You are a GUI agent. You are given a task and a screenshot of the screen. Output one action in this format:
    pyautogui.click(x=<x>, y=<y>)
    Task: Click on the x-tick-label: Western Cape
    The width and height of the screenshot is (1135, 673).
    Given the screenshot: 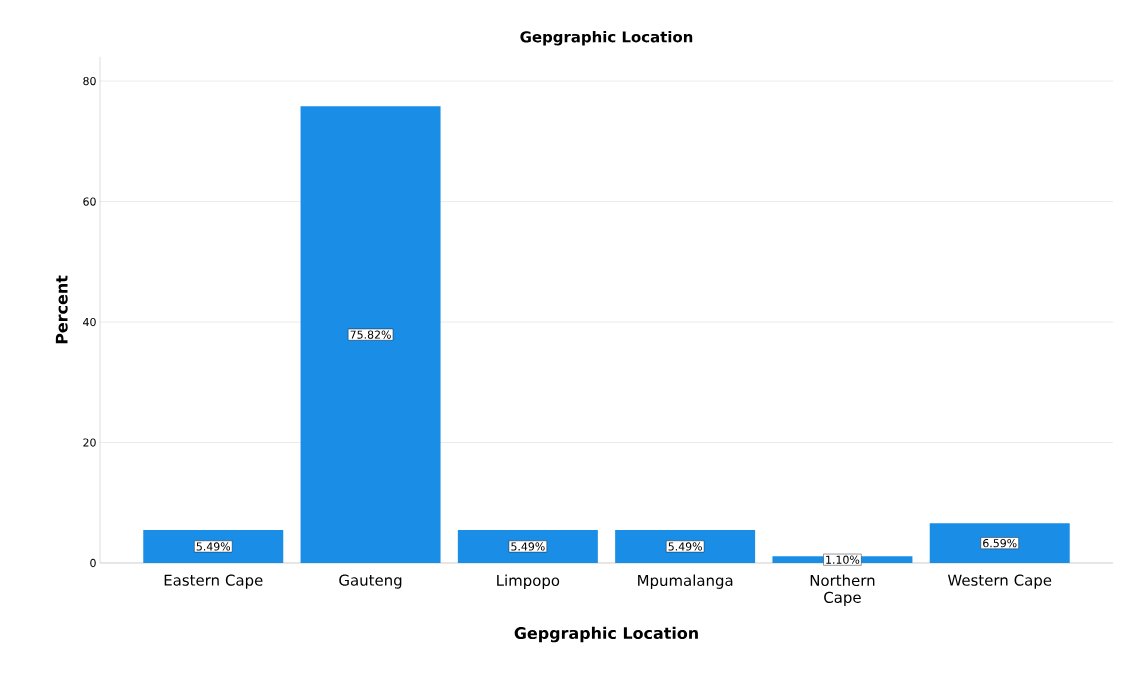 What is the action you would take?
    pyautogui.click(x=999, y=581)
    